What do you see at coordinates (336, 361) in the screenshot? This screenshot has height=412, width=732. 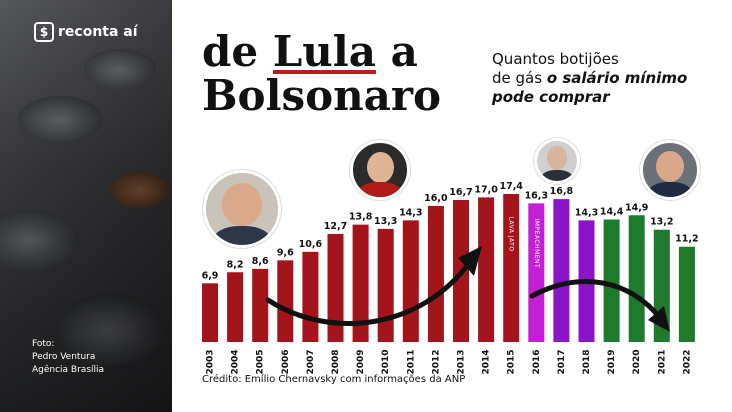 I see `x-tick-2008: 2008` at bounding box center [336, 361].